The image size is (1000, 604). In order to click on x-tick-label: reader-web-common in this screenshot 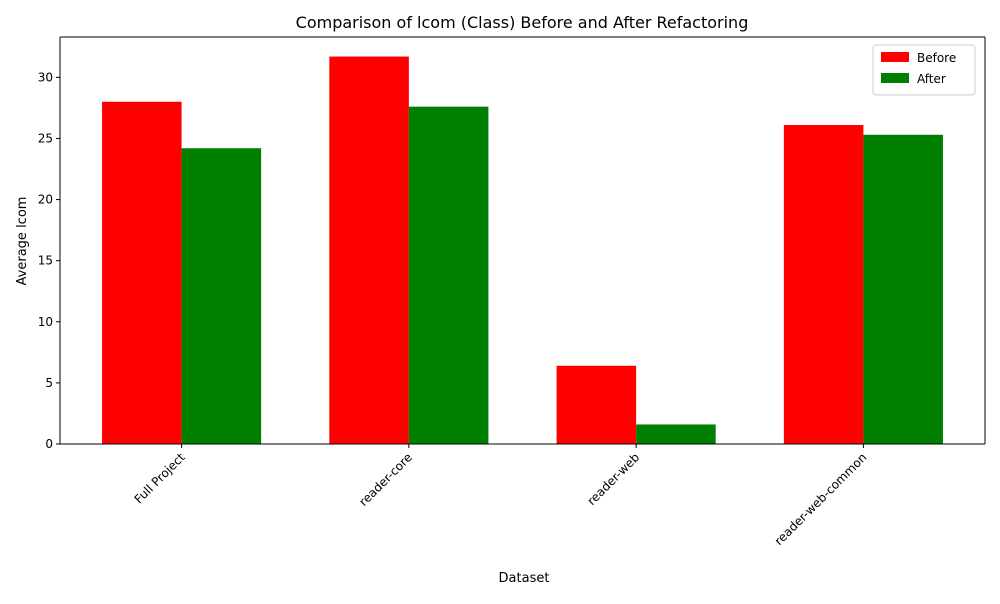, I will do `click(821, 499)`.